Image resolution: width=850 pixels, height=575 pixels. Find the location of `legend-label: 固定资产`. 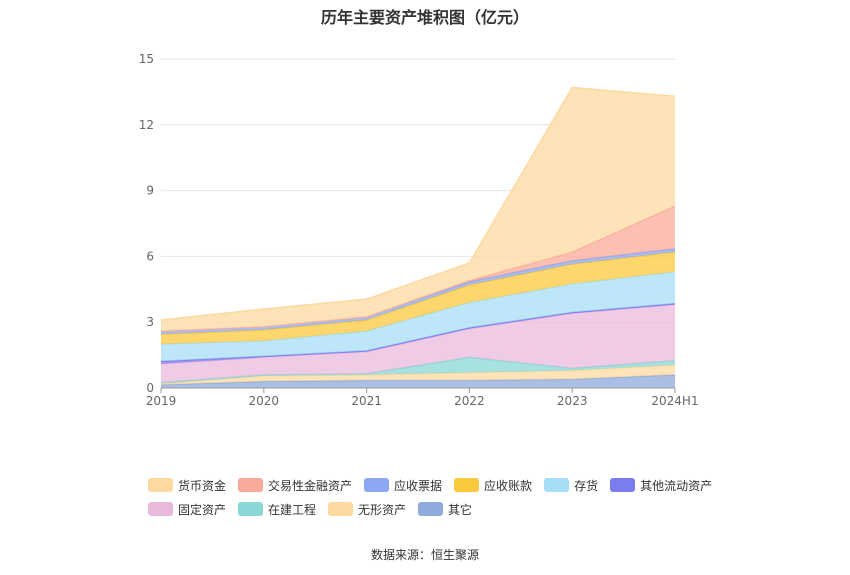

legend-label: 固定资产 is located at coordinates (202, 509).